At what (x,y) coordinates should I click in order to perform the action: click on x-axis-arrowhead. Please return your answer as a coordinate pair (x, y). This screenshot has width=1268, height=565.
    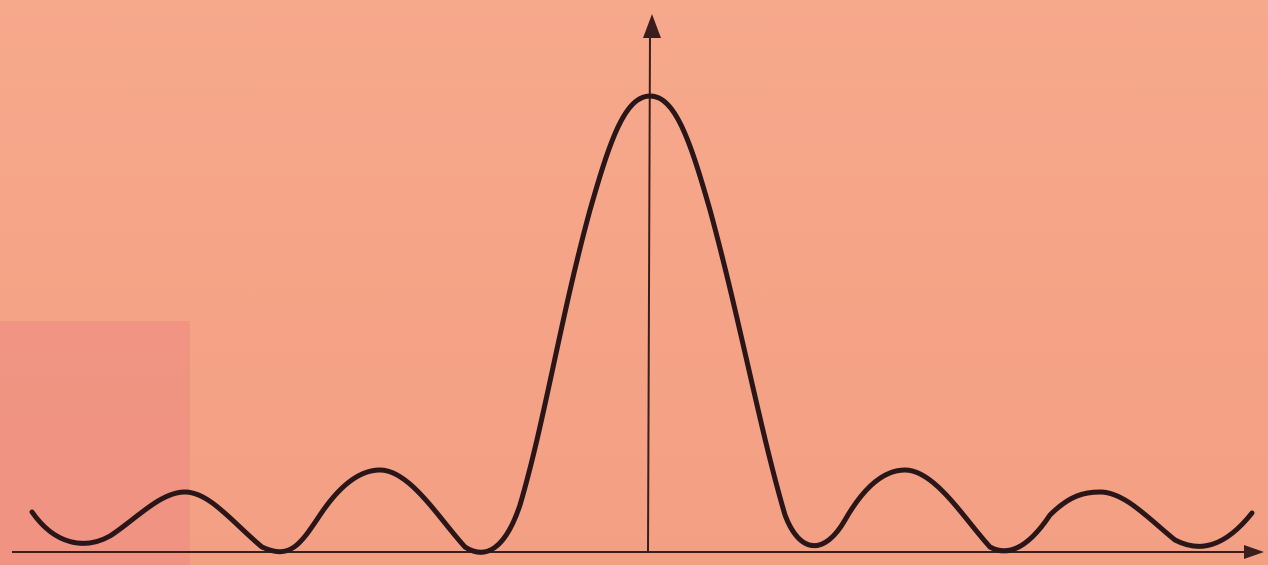
    Looking at the image, I should click on (1254, 552).